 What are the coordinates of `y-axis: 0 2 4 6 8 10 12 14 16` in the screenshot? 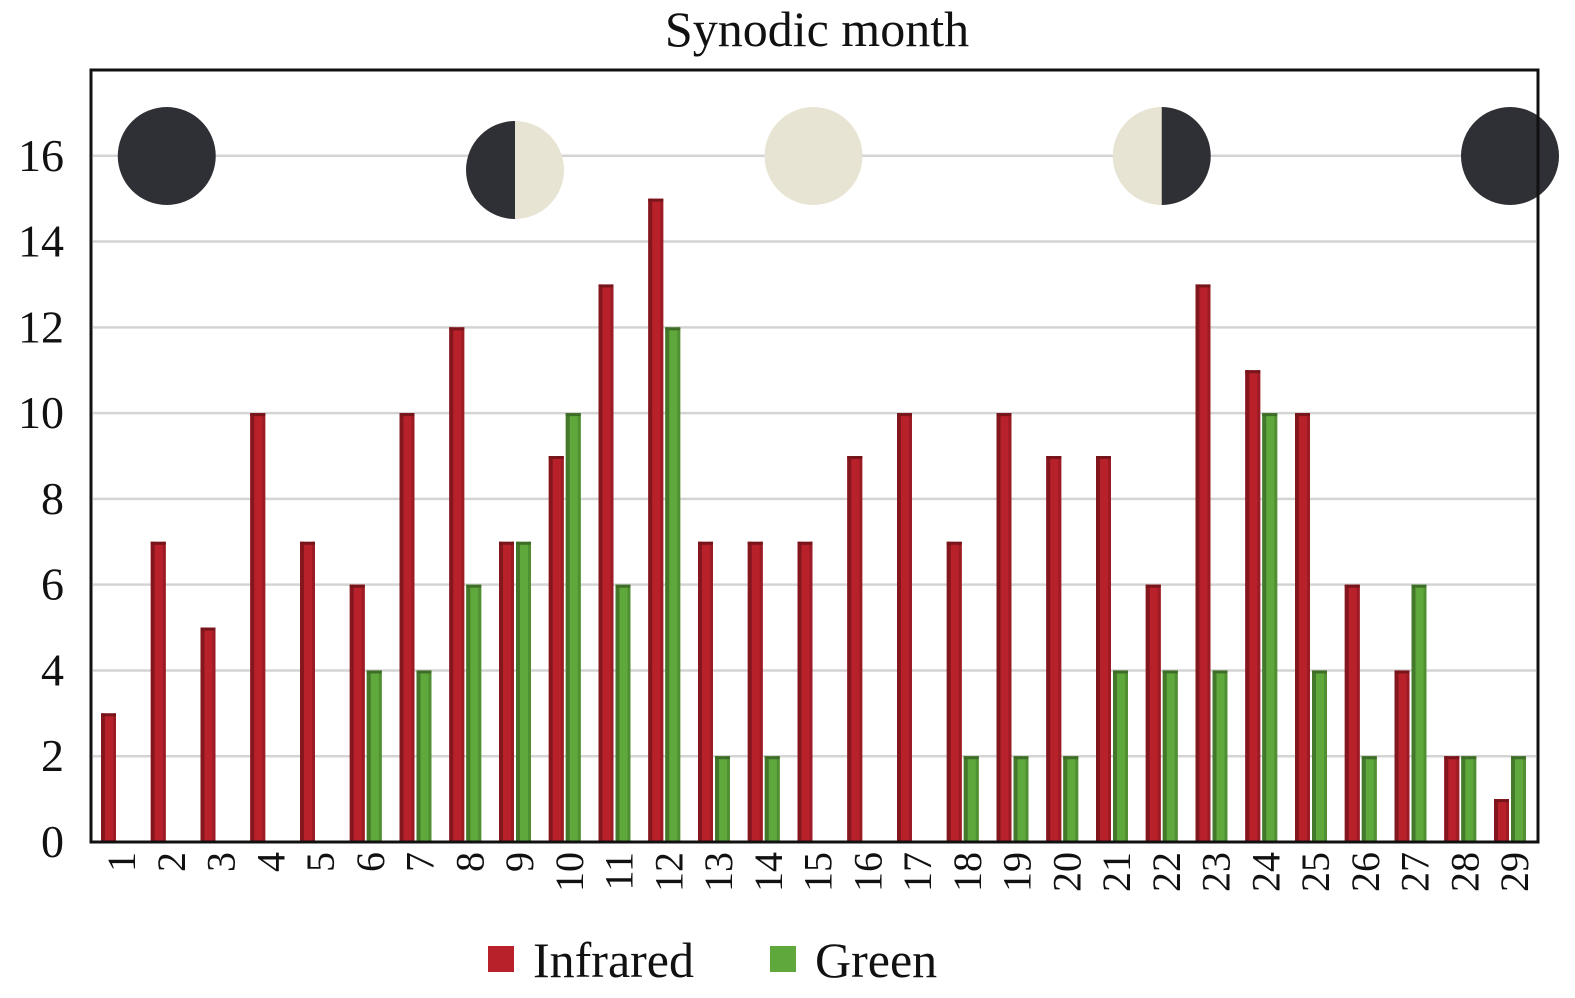 It's located at (41, 498).